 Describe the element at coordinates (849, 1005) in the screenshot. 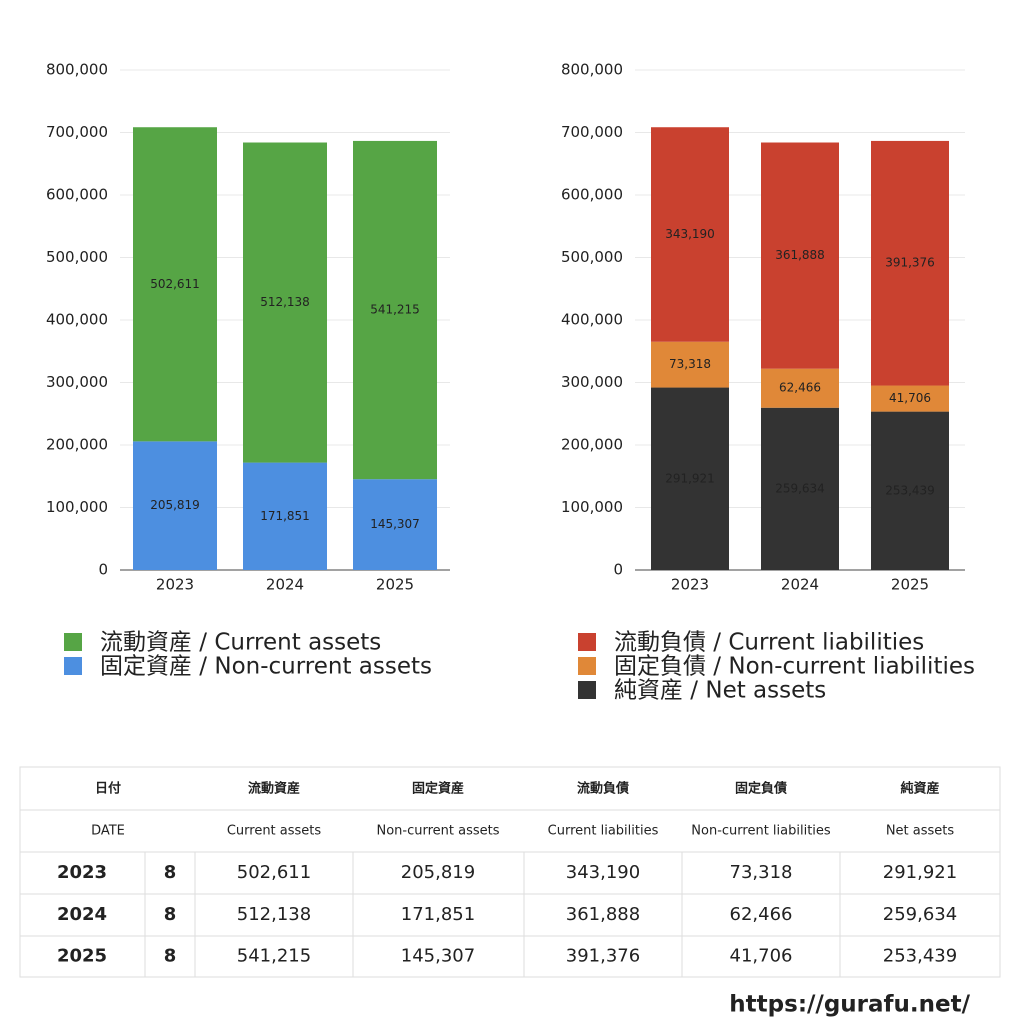

I see `footer-url: https://gurafu.net/` at that location.